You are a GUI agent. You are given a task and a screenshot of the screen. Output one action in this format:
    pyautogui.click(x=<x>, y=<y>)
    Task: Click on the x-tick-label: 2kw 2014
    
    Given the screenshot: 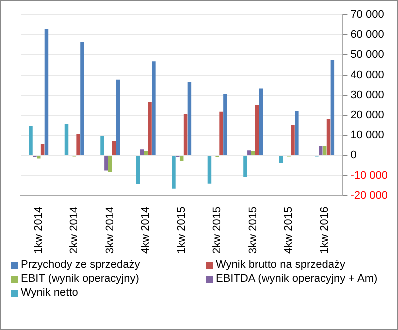 What is the action you would take?
    pyautogui.click(x=74, y=230)
    